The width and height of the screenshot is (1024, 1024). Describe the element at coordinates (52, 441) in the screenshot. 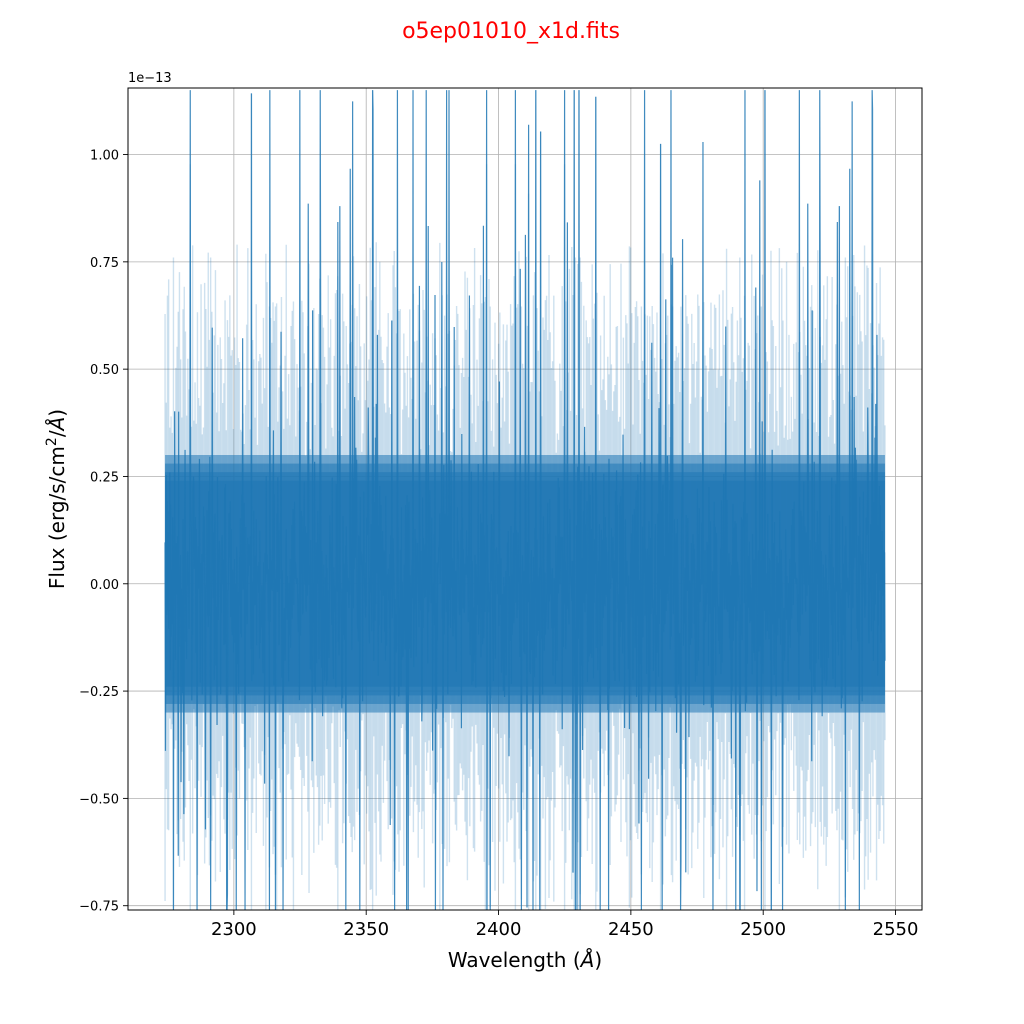

I see `y-axis-label-sup: 2` at that location.